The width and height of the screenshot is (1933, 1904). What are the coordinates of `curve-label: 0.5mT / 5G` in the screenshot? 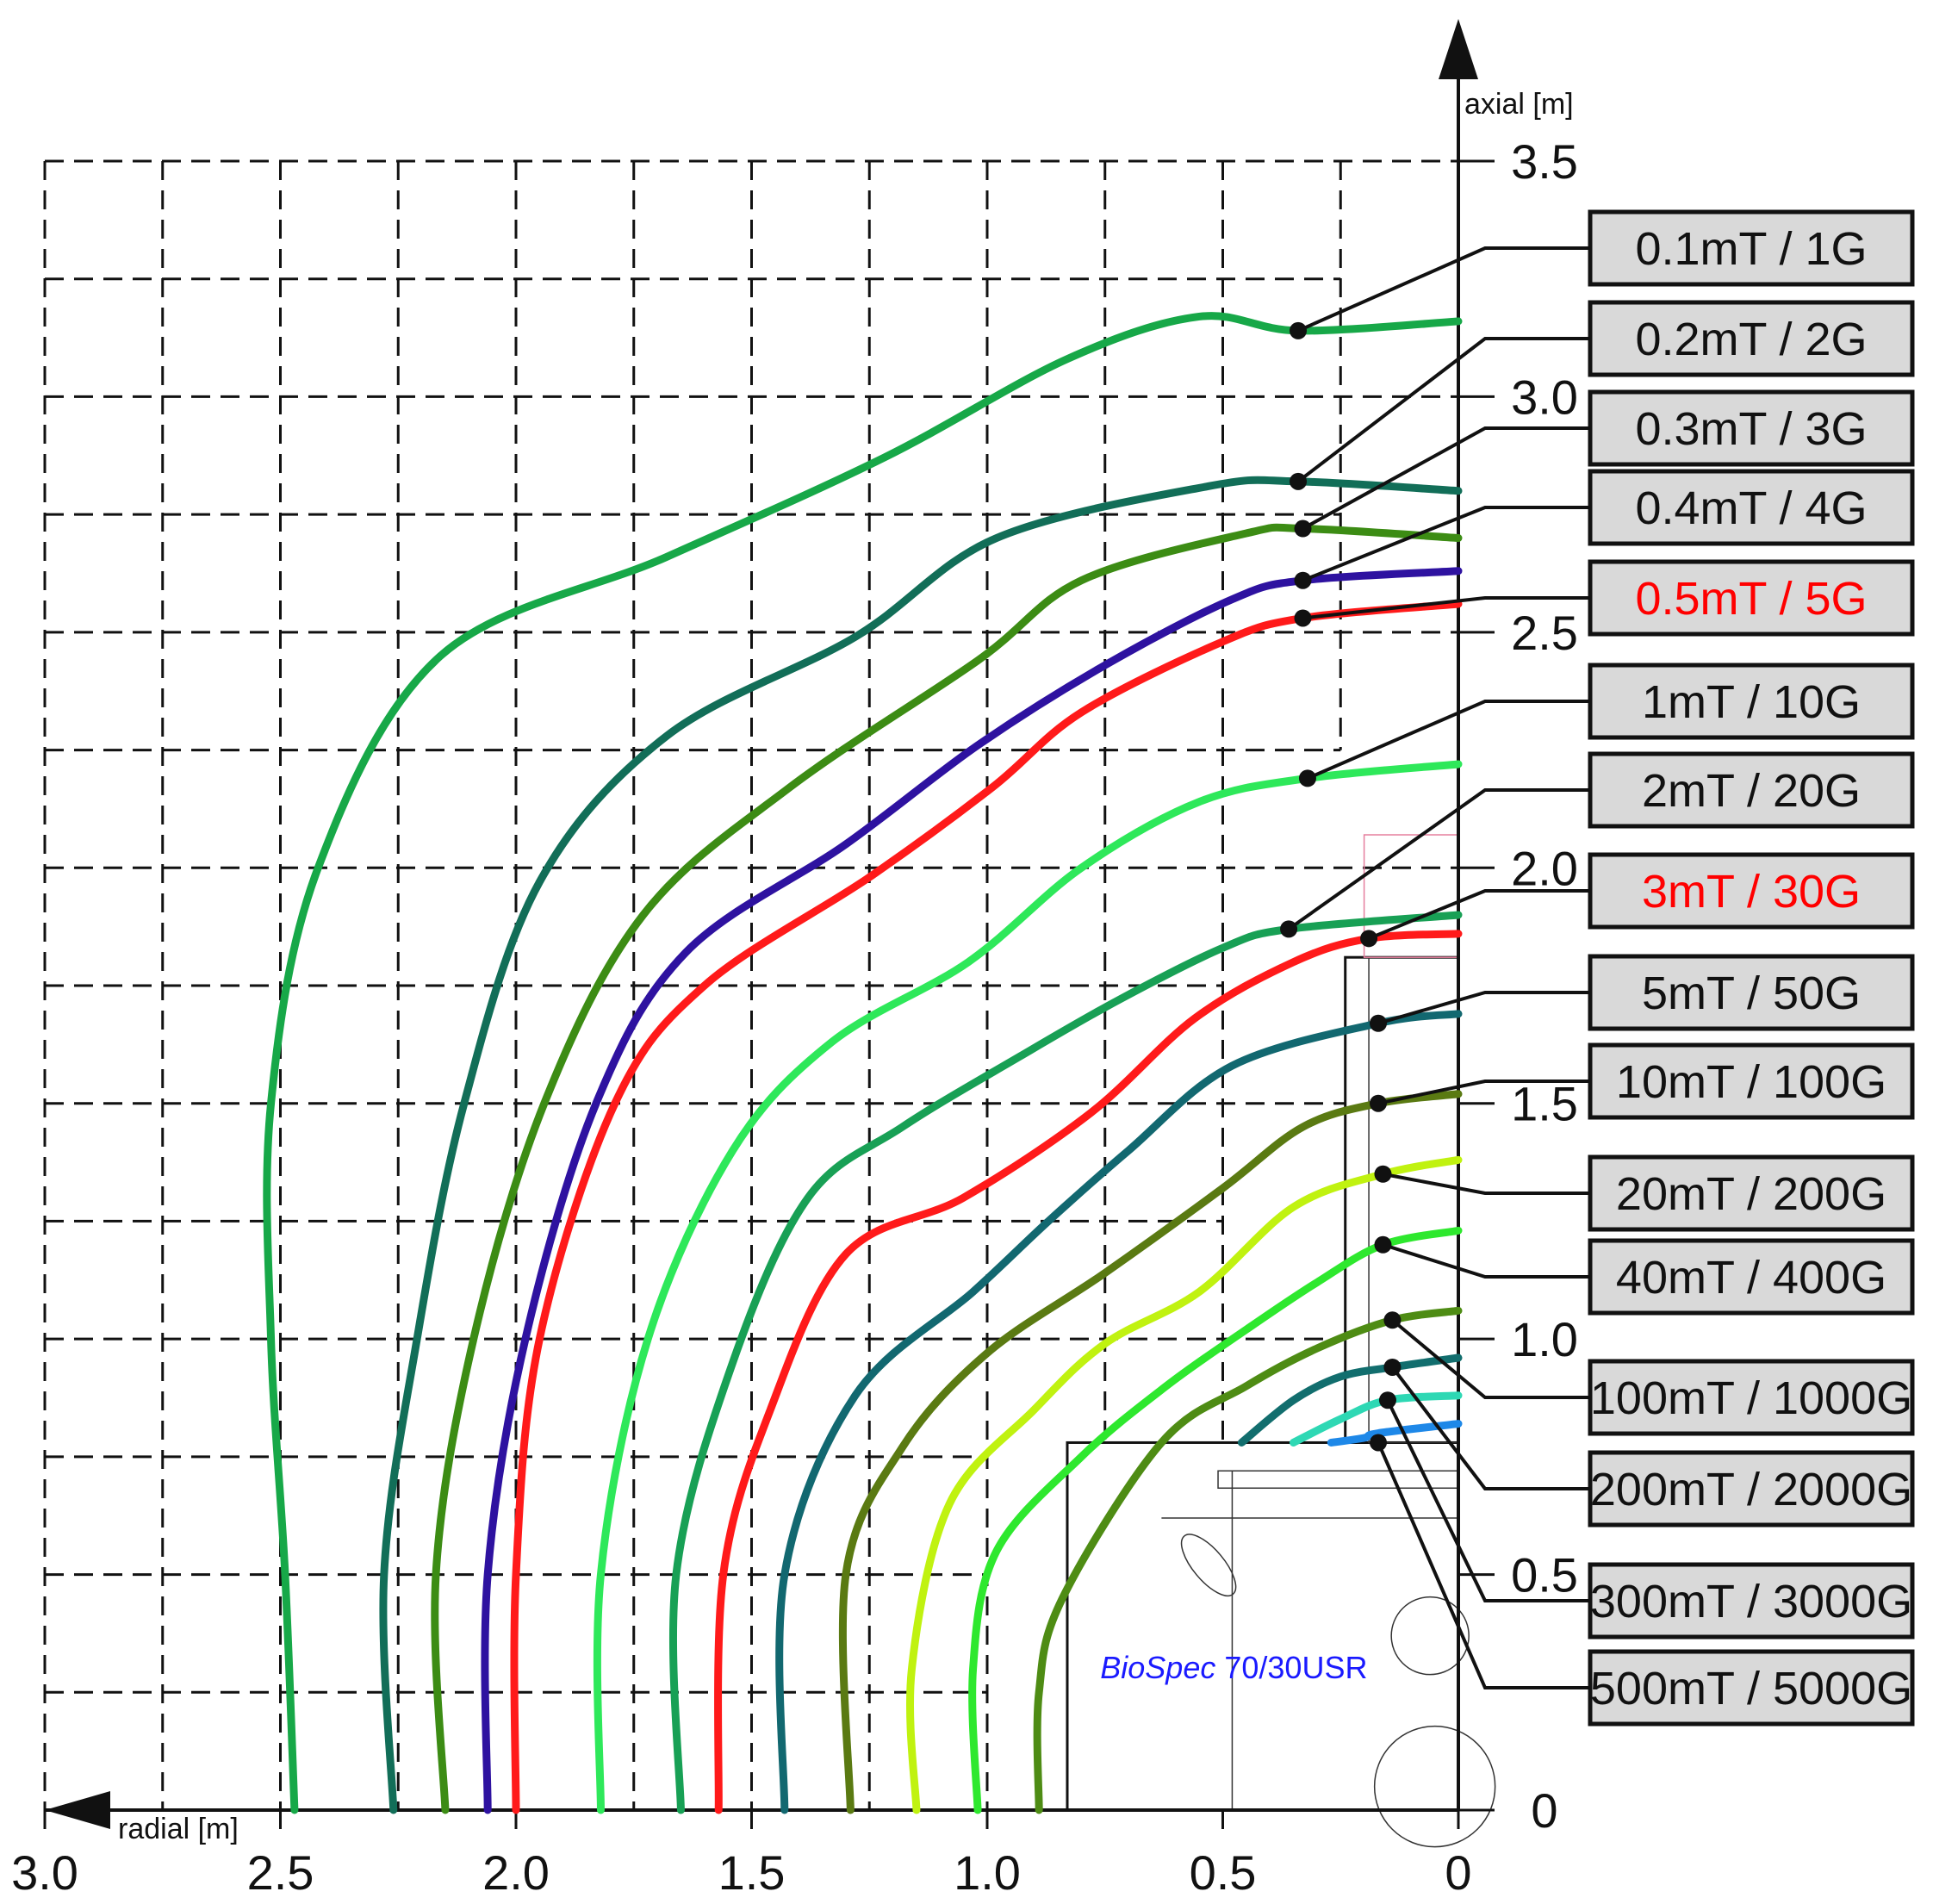 It's located at (1751, 599).